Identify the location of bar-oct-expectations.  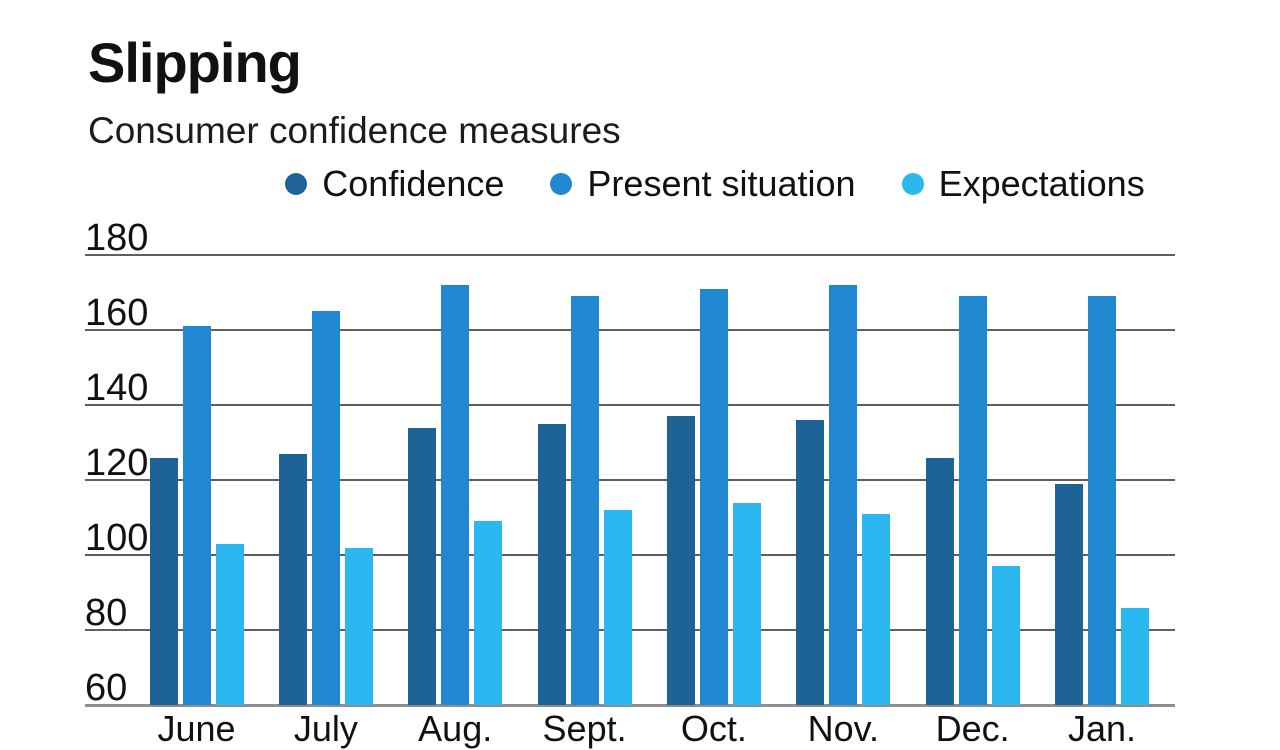
(746, 603).